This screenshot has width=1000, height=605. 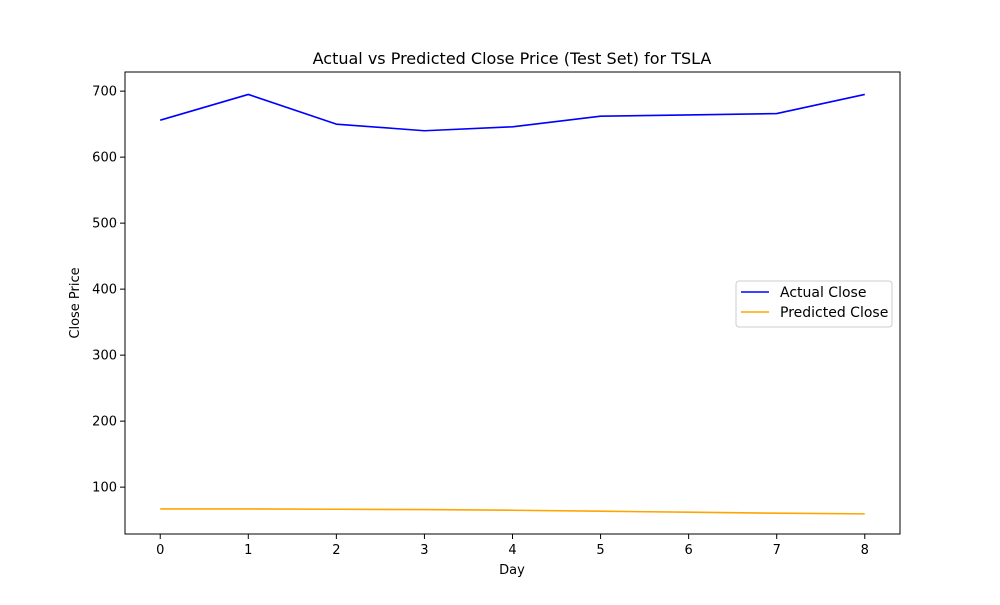 I want to click on x-tick-label: 7, so click(x=777, y=550).